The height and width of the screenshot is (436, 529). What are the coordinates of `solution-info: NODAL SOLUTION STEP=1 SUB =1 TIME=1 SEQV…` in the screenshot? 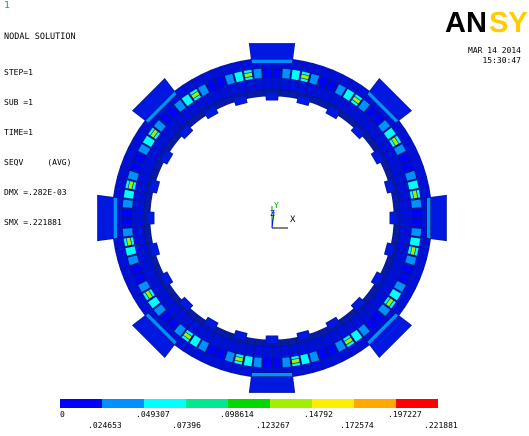 It's located at (40, 125).